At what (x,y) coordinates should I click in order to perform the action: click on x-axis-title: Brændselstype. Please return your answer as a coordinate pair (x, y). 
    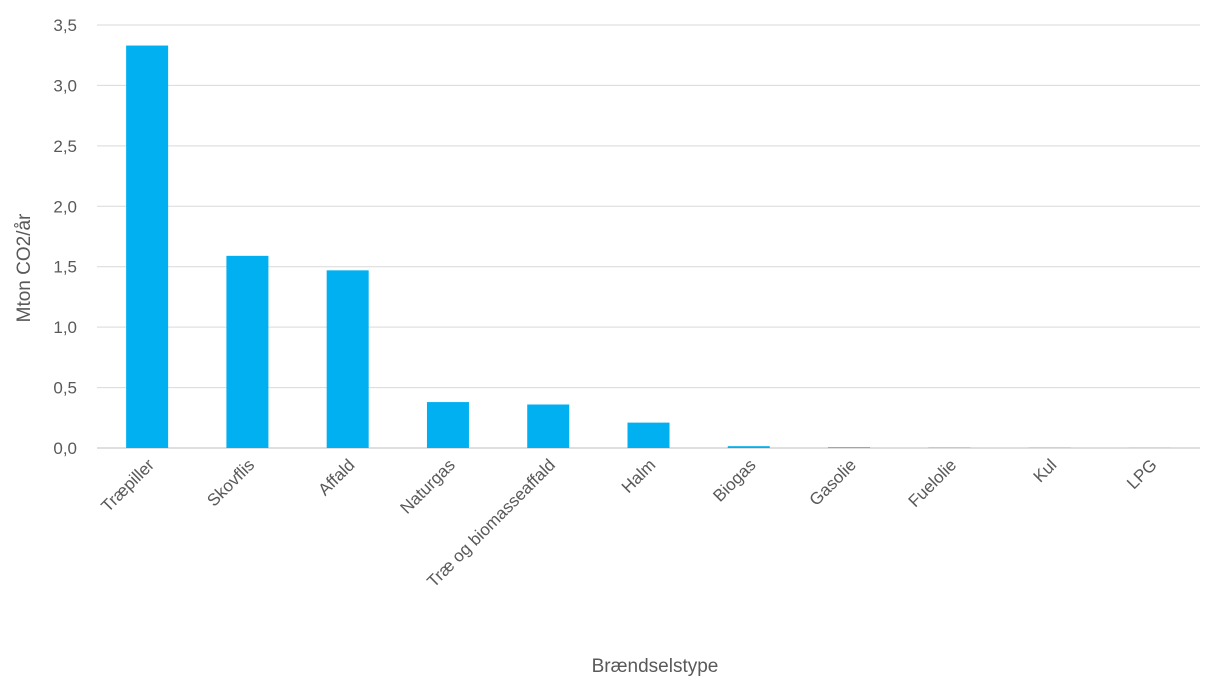
    Looking at the image, I should click on (655, 666).